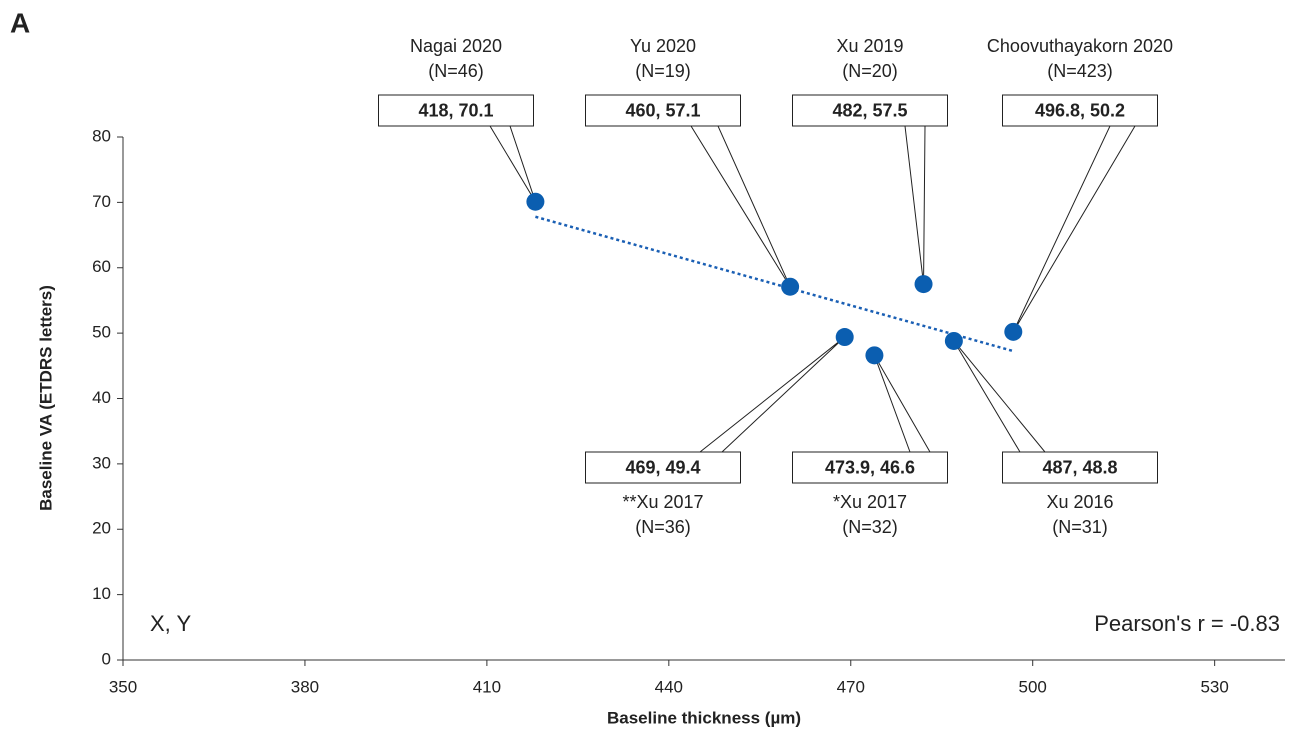 This screenshot has width=1295, height=734. What do you see at coordinates (669, 686) in the screenshot?
I see `x-tick-label: 440` at bounding box center [669, 686].